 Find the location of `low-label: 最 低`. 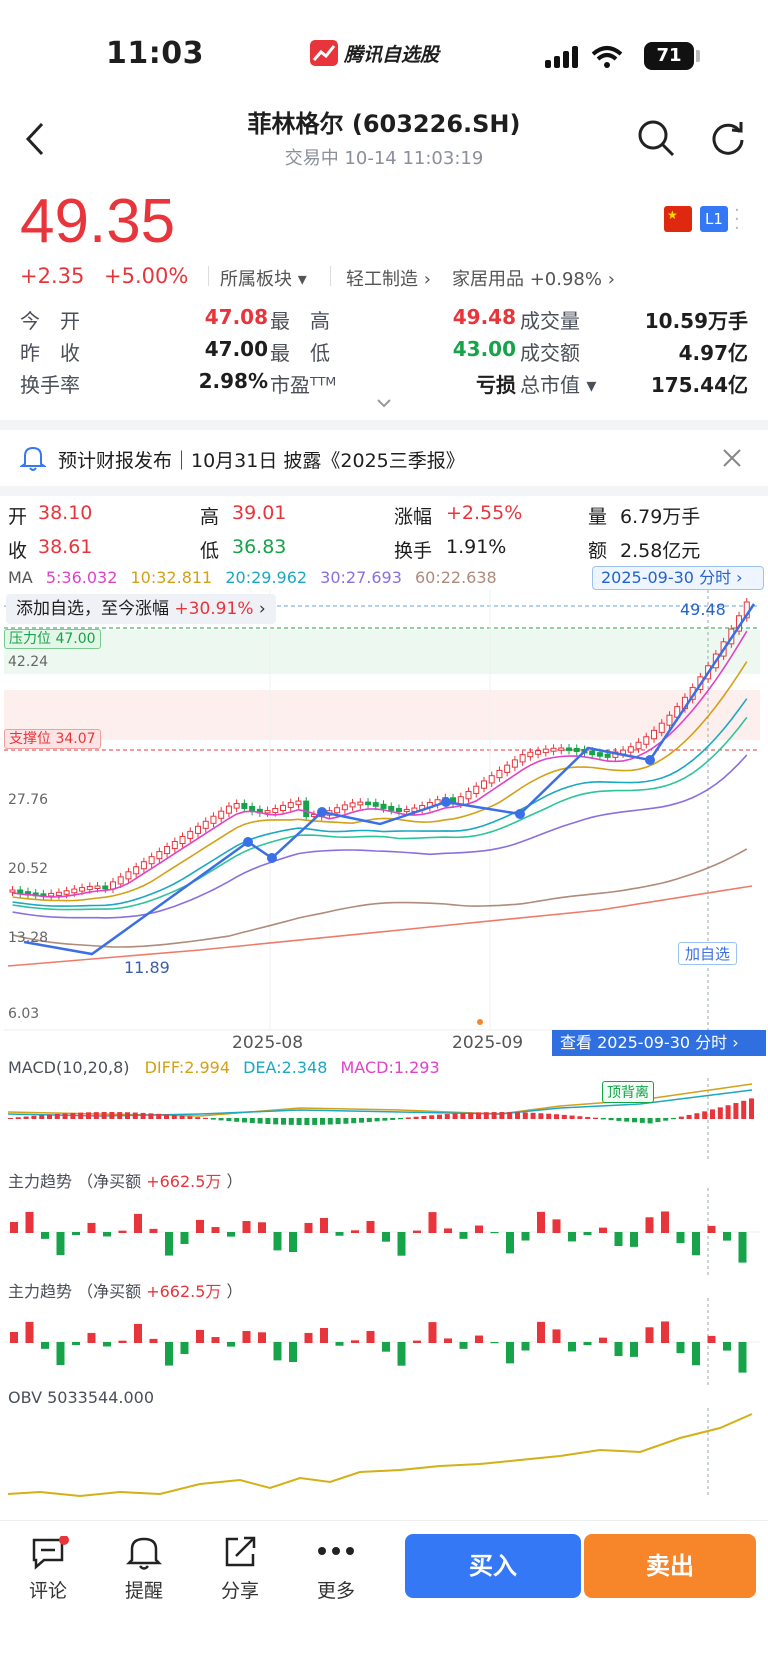

low-label: 最 低 is located at coordinates (300, 353).